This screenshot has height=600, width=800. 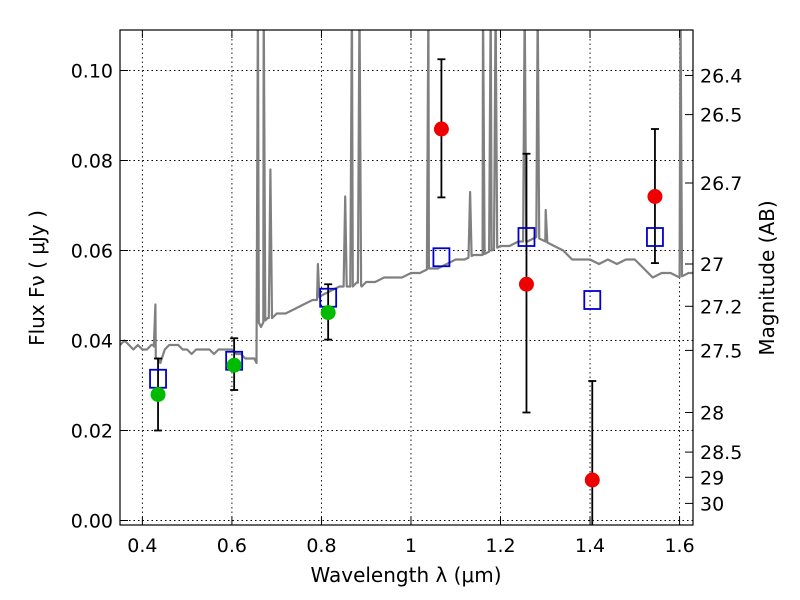 What do you see at coordinates (712, 414) in the screenshot?
I see `y-right-tick-label: 28` at bounding box center [712, 414].